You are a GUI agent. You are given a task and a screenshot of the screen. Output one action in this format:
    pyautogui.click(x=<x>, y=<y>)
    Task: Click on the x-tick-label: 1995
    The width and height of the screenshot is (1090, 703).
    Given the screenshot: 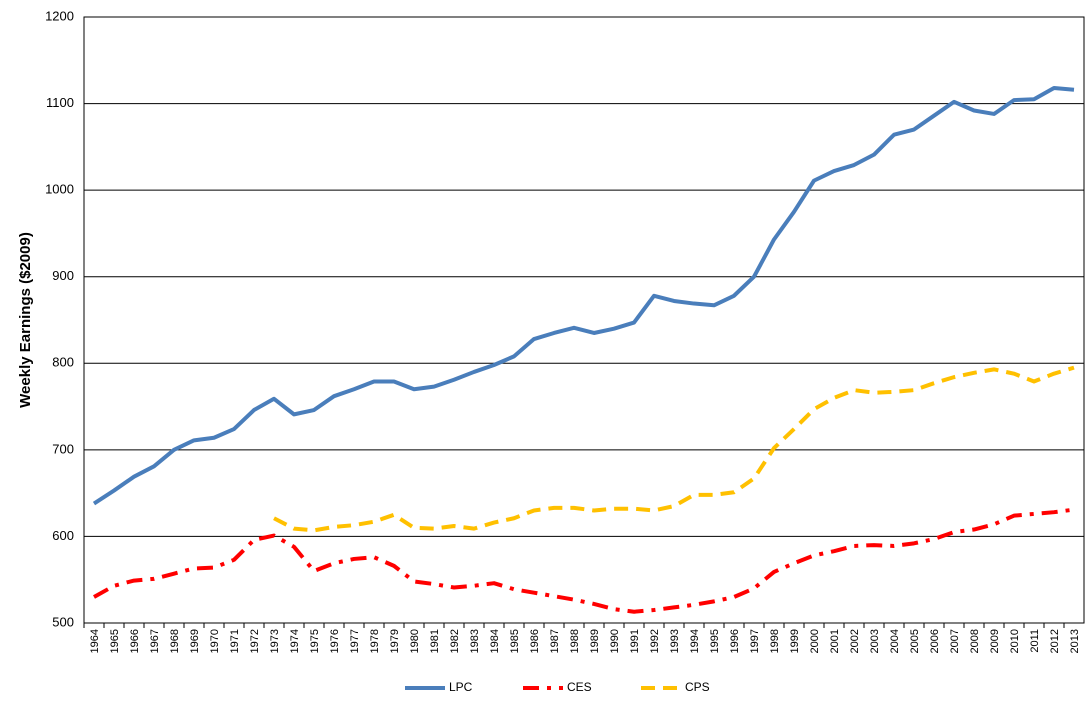 What is the action you would take?
    pyautogui.click(x=715, y=641)
    